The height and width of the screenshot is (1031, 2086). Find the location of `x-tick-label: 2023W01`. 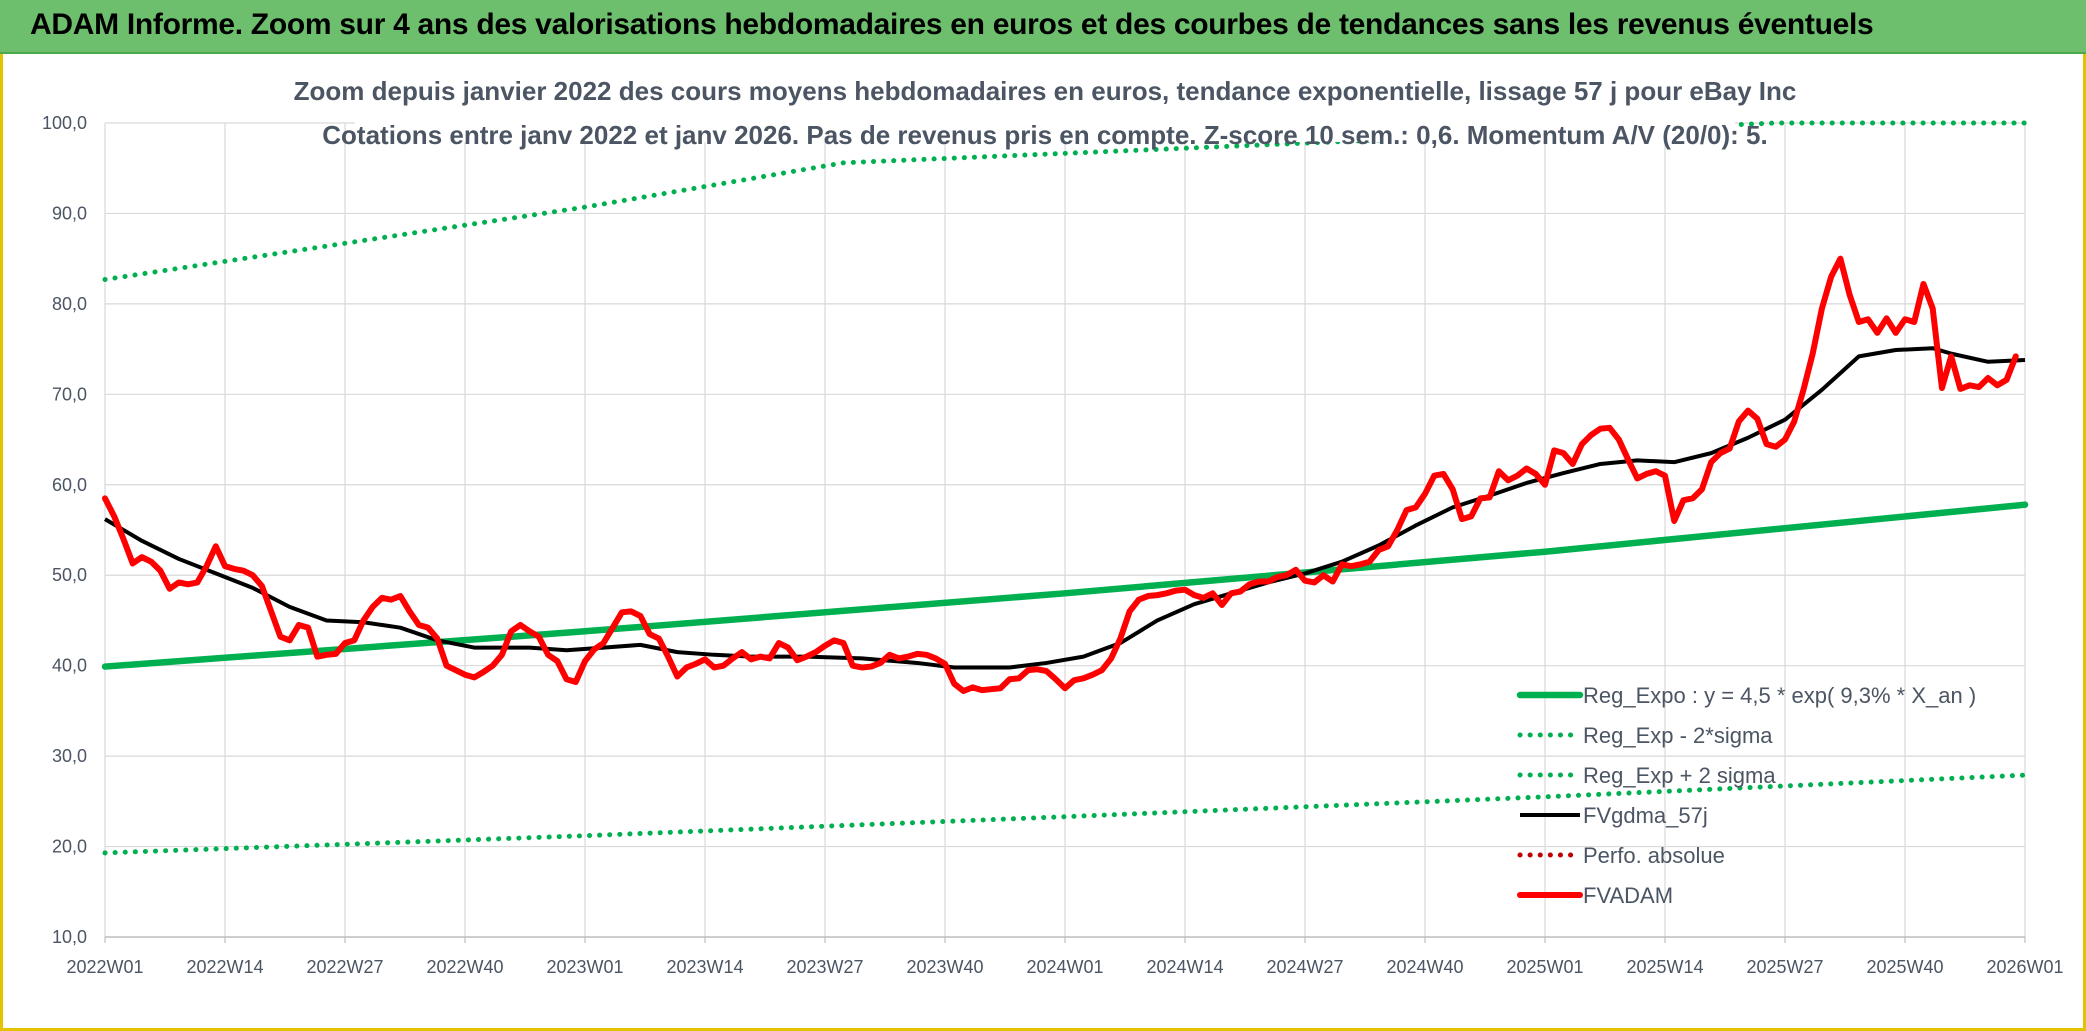

x-tick-label: 2023W01 is located at coordinates (584, 967).